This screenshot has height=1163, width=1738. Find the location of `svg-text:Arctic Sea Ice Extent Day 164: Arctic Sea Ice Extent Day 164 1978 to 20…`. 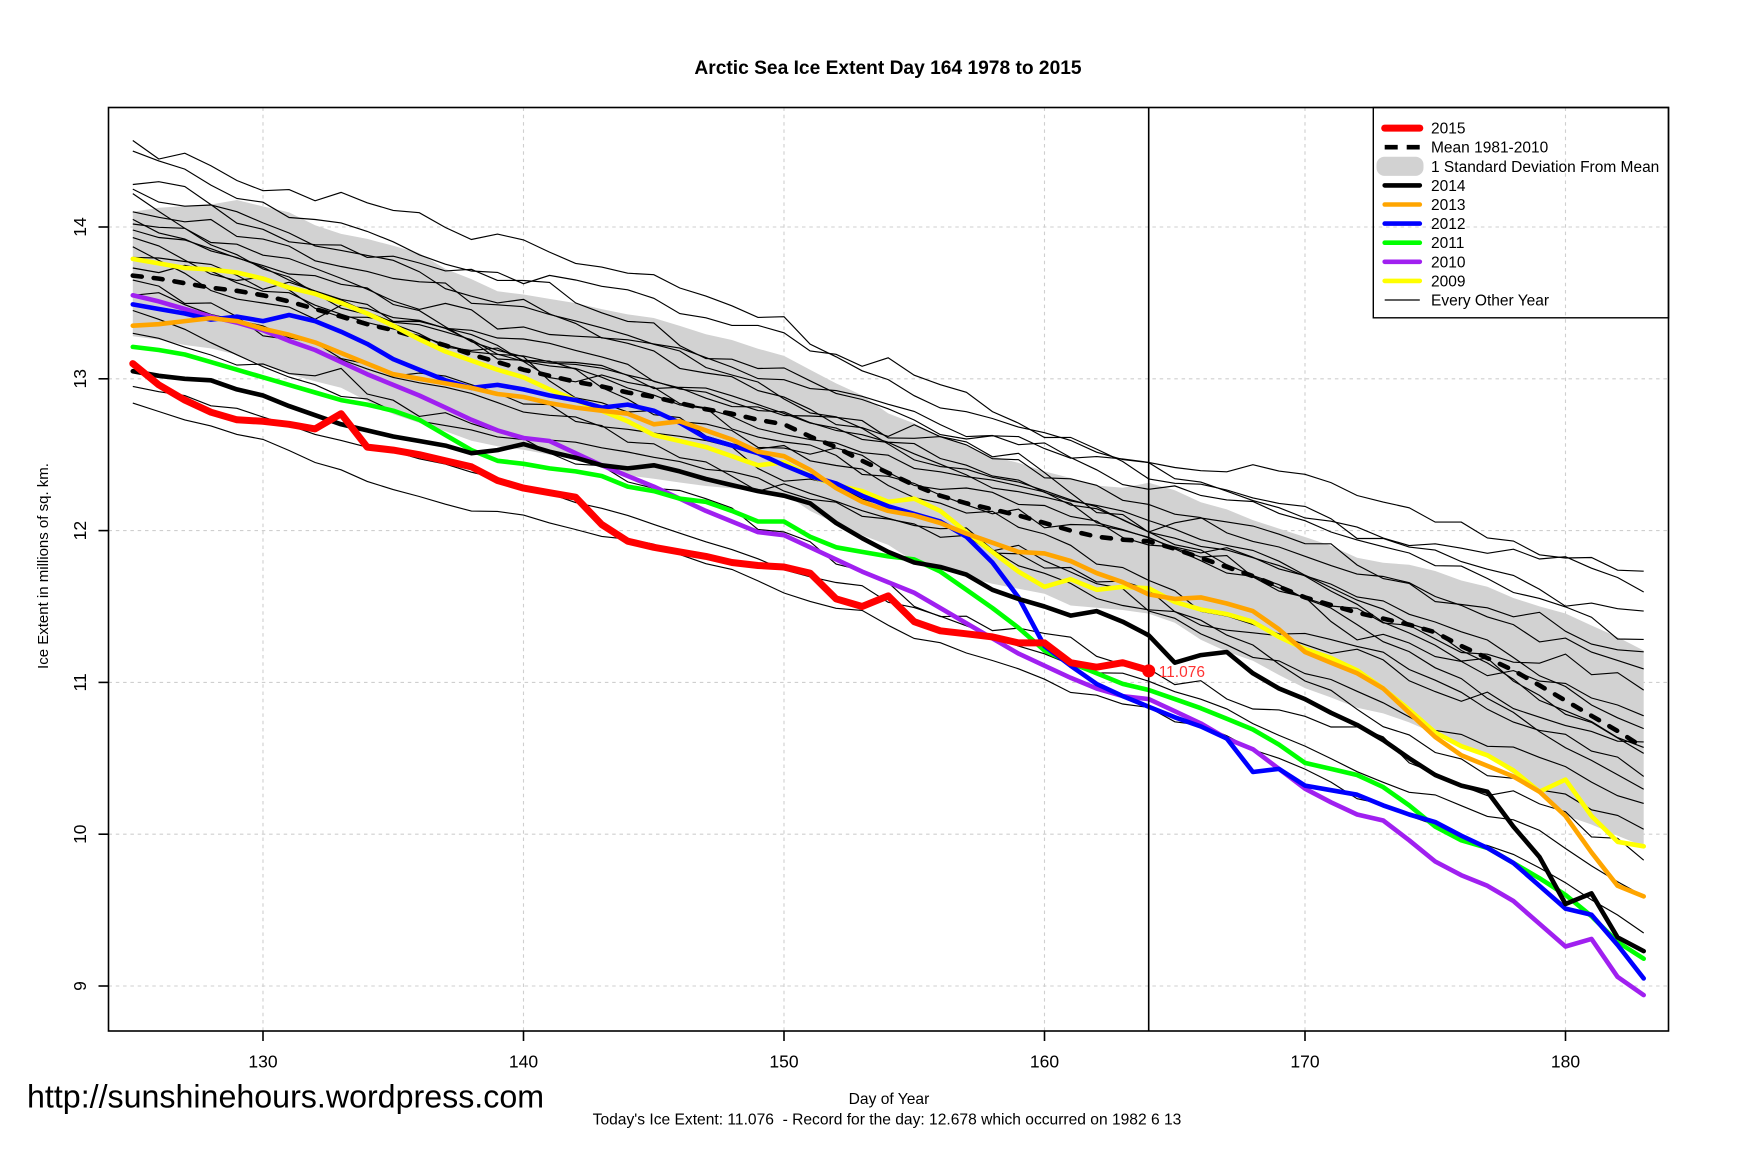

svg-text:Arctic Sea Ice Extent Day 164: Arctic Sea Ice Extent Day 164 1978 to 20… is located at coordinates (888, 68).